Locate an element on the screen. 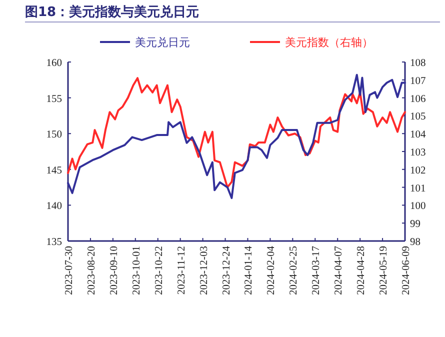  x-tick-label: 2023-12-24 is located at coordinates (226, 270).